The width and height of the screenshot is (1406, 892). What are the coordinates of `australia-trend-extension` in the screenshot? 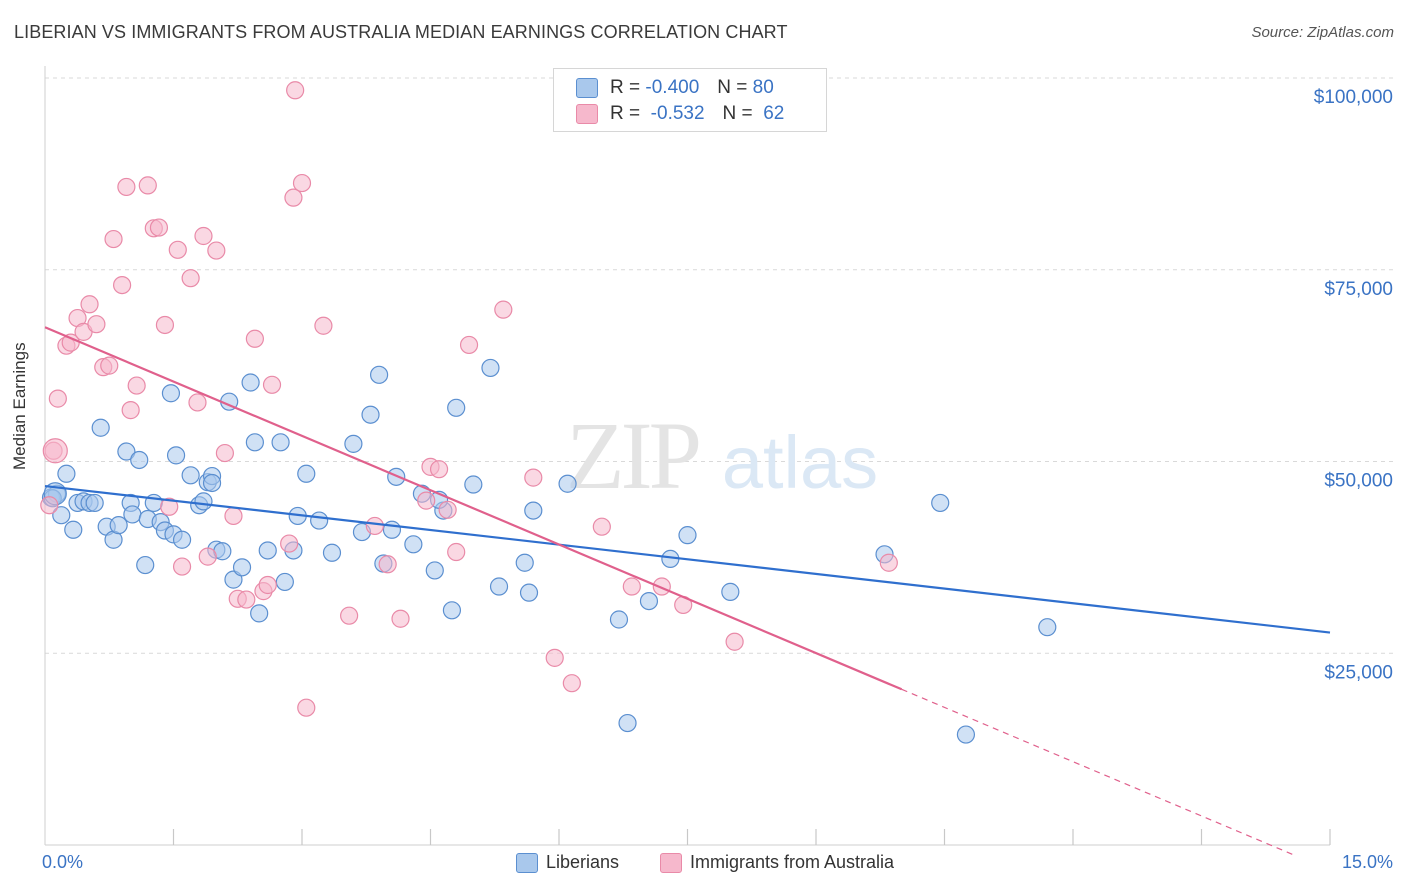 It's located at (1098, 772).